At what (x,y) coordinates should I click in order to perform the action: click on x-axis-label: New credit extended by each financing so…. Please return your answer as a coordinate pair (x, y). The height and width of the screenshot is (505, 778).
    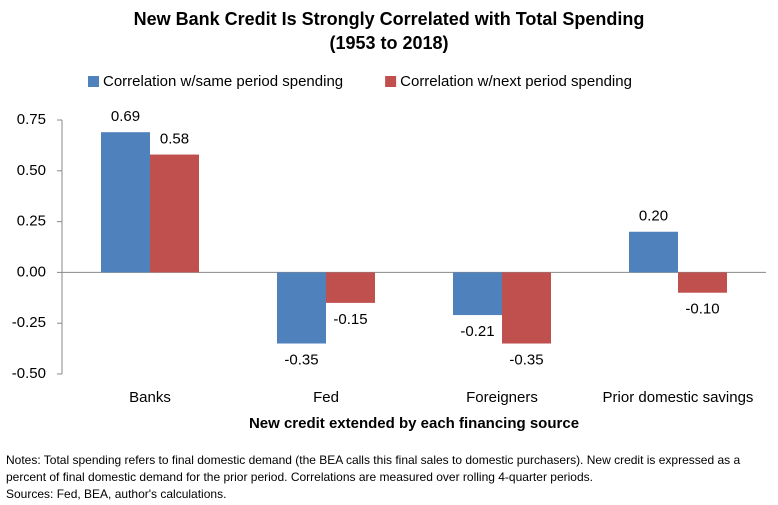
    Looking at the image, I should click on (414, 423).